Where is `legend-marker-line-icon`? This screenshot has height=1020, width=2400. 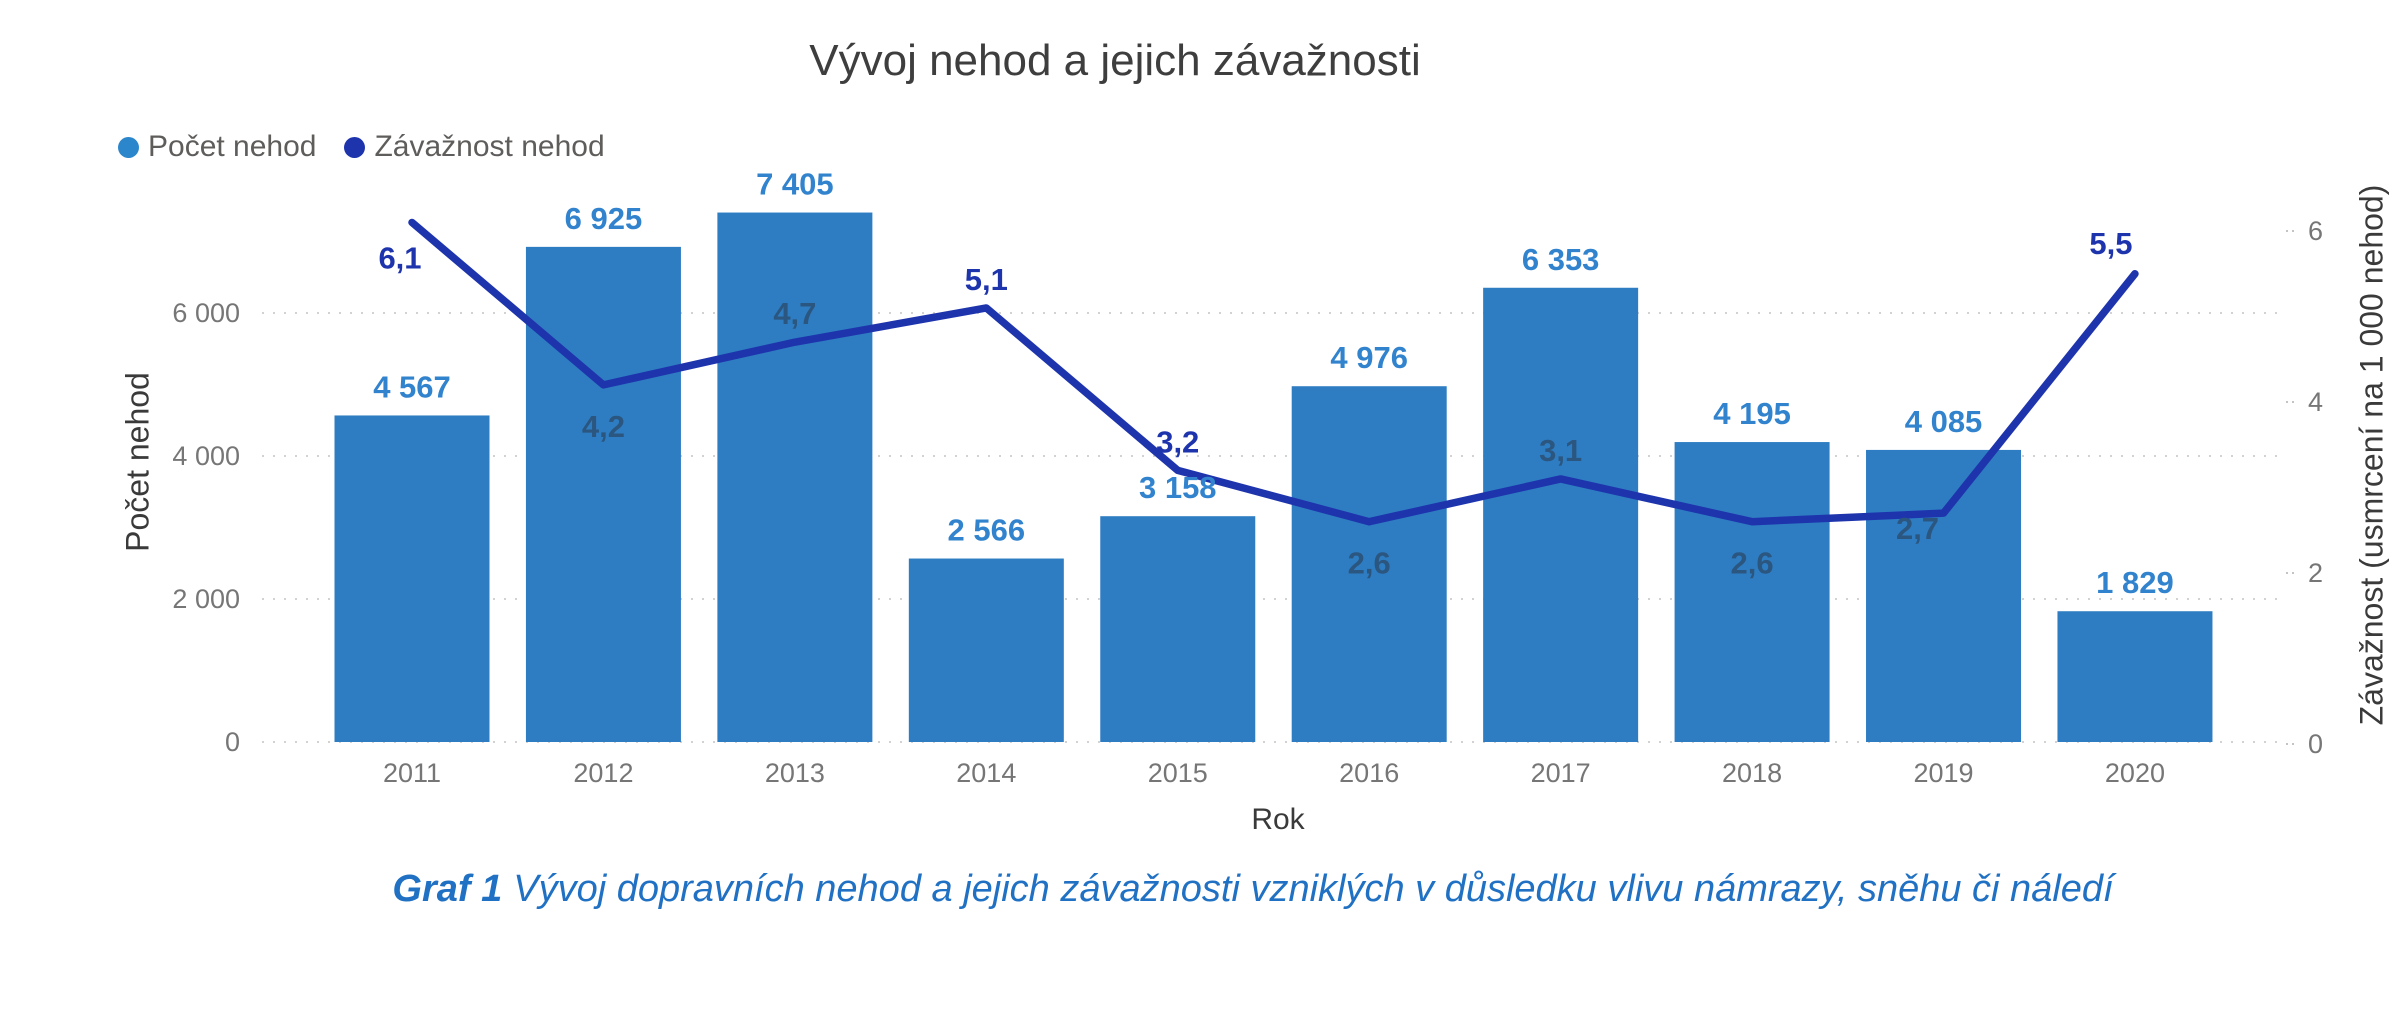
legend-marker-line-icon is located at coordinates (355, 147).